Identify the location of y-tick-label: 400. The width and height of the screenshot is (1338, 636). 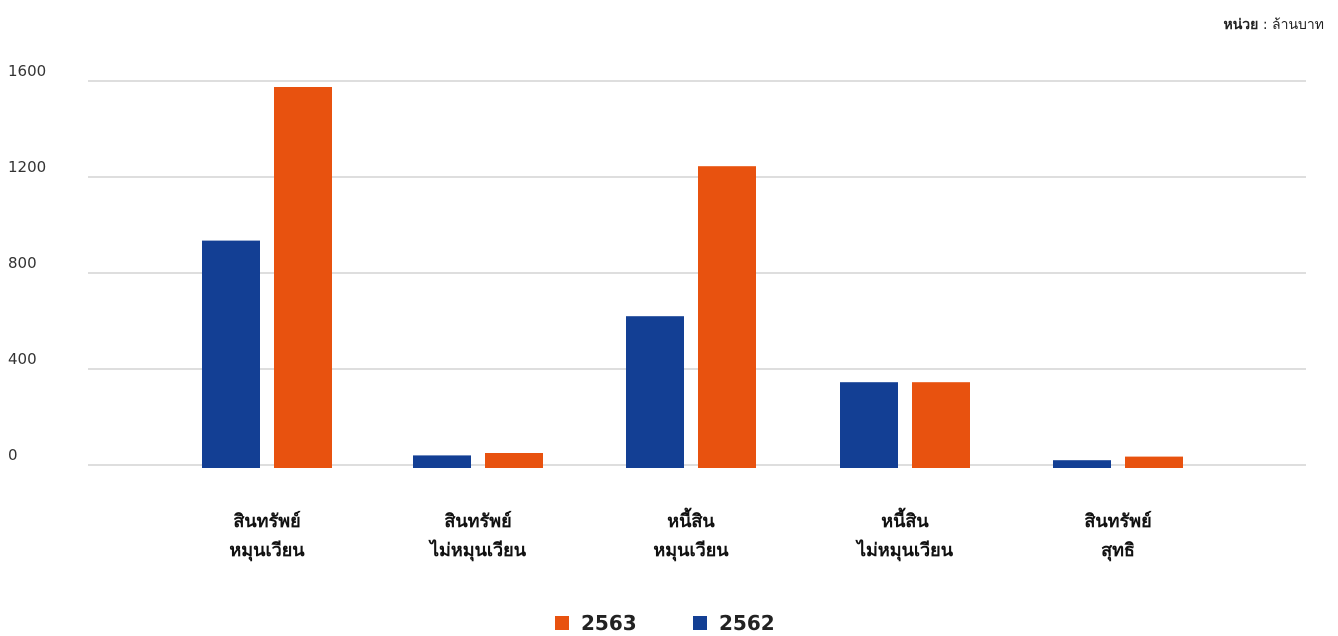
(22, 359).